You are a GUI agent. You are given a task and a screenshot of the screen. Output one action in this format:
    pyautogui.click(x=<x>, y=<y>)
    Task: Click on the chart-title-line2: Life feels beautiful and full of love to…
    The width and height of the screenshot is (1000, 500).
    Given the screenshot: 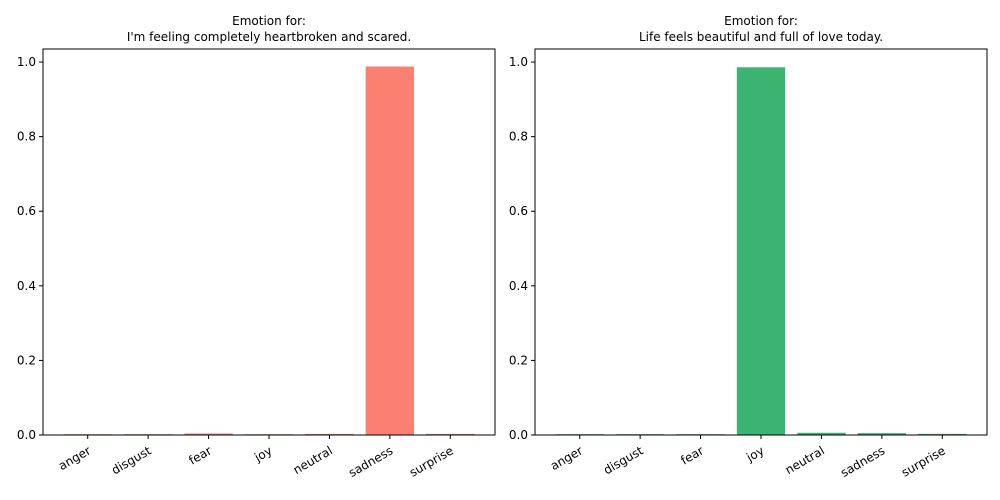 What is the action you would take?
    pyautogui.click(x=761, y=37)
    